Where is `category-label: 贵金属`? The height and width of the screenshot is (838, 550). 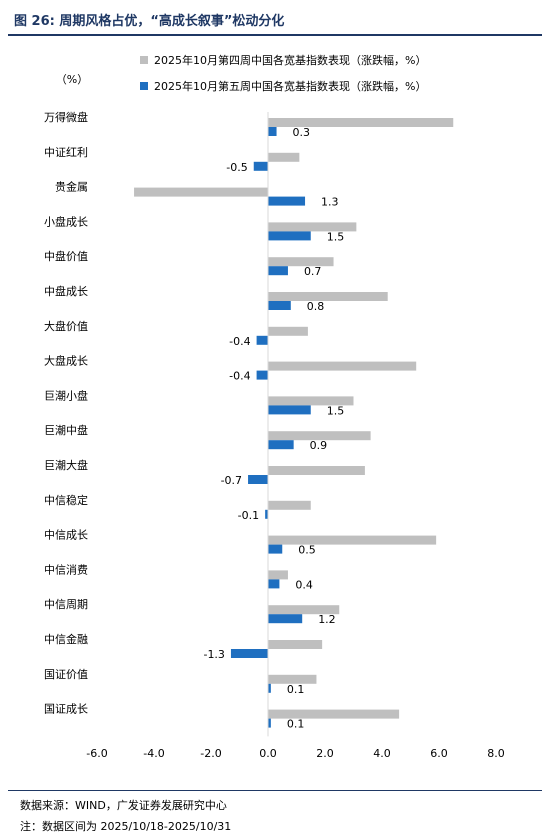
category-label: 贵金属 is located at coordinates (71, 187).